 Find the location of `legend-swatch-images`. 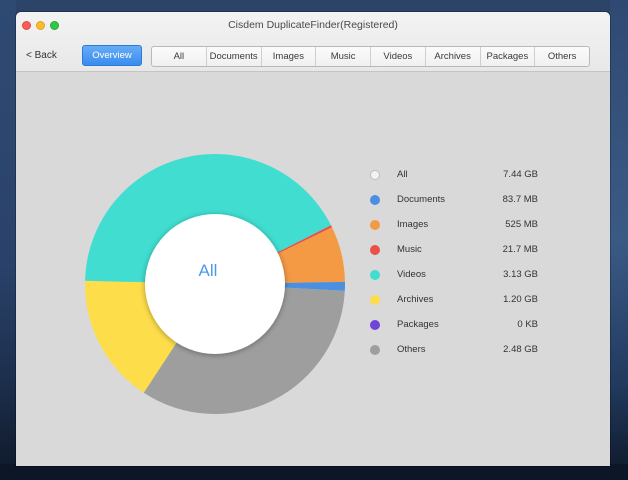

legend-swatch-images is located at coordinates (375, 225).